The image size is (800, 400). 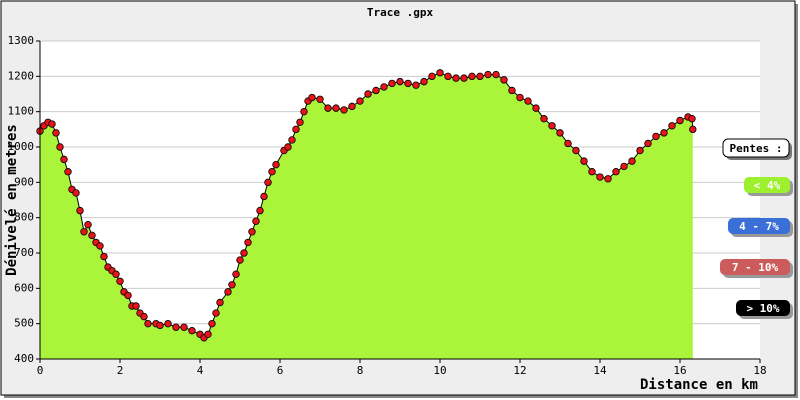 What do you see at coordinates (21, 111) in the screenshot?
I see `y-tick-label: 1100` at bounding box center [21, 111].